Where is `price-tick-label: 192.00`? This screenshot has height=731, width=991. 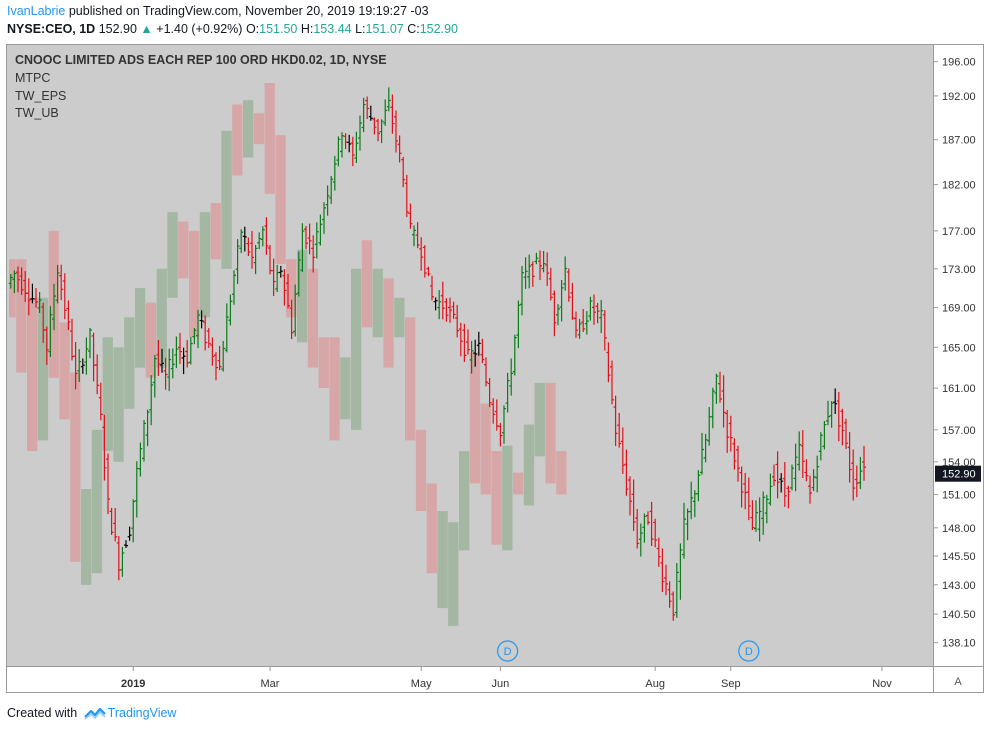
price-tick-label: 192.00 is located at coordinates (959, 97).